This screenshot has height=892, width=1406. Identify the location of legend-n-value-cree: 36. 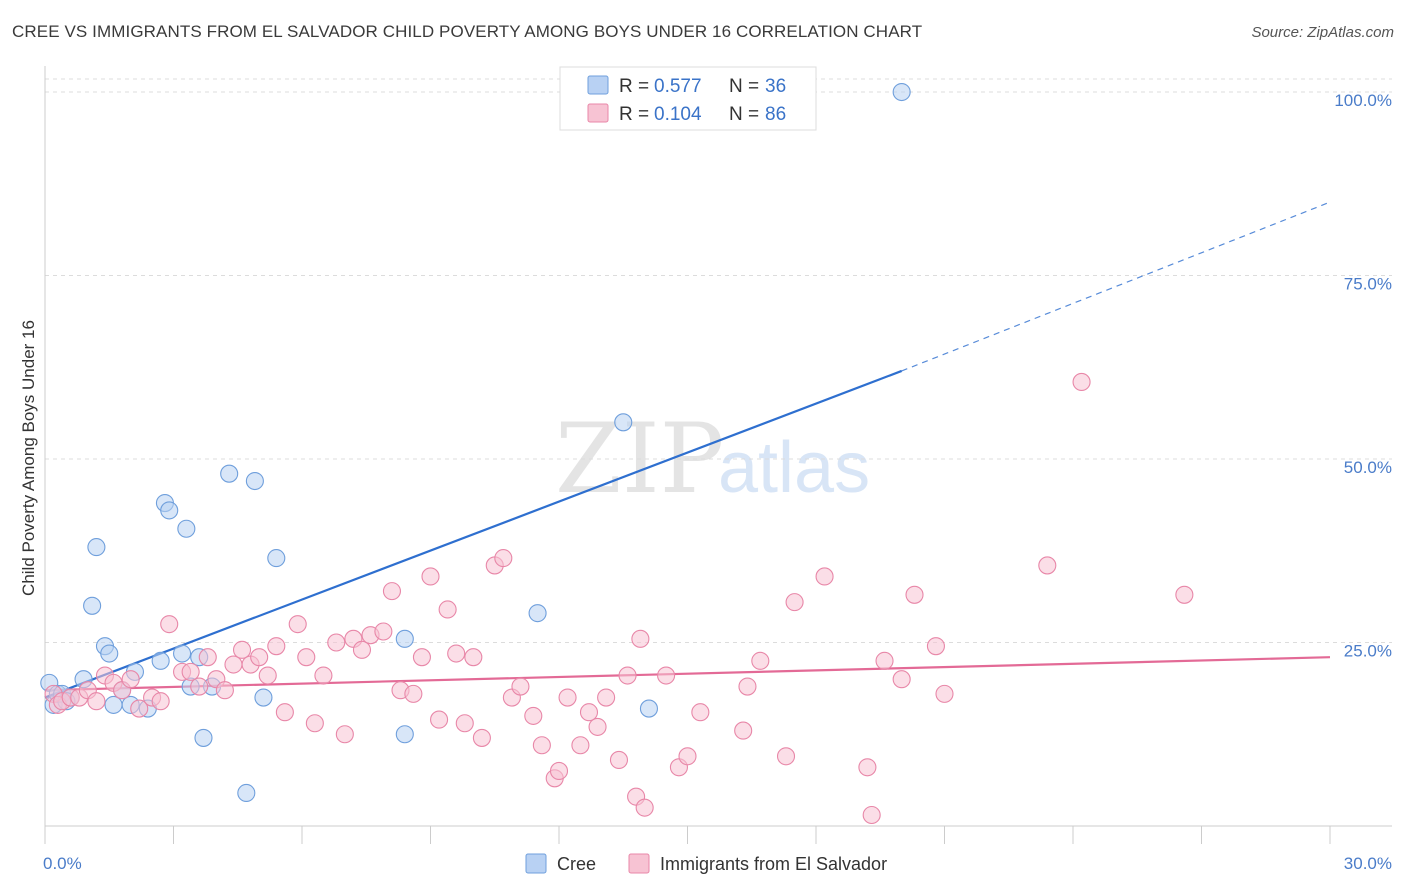
(775, 86).